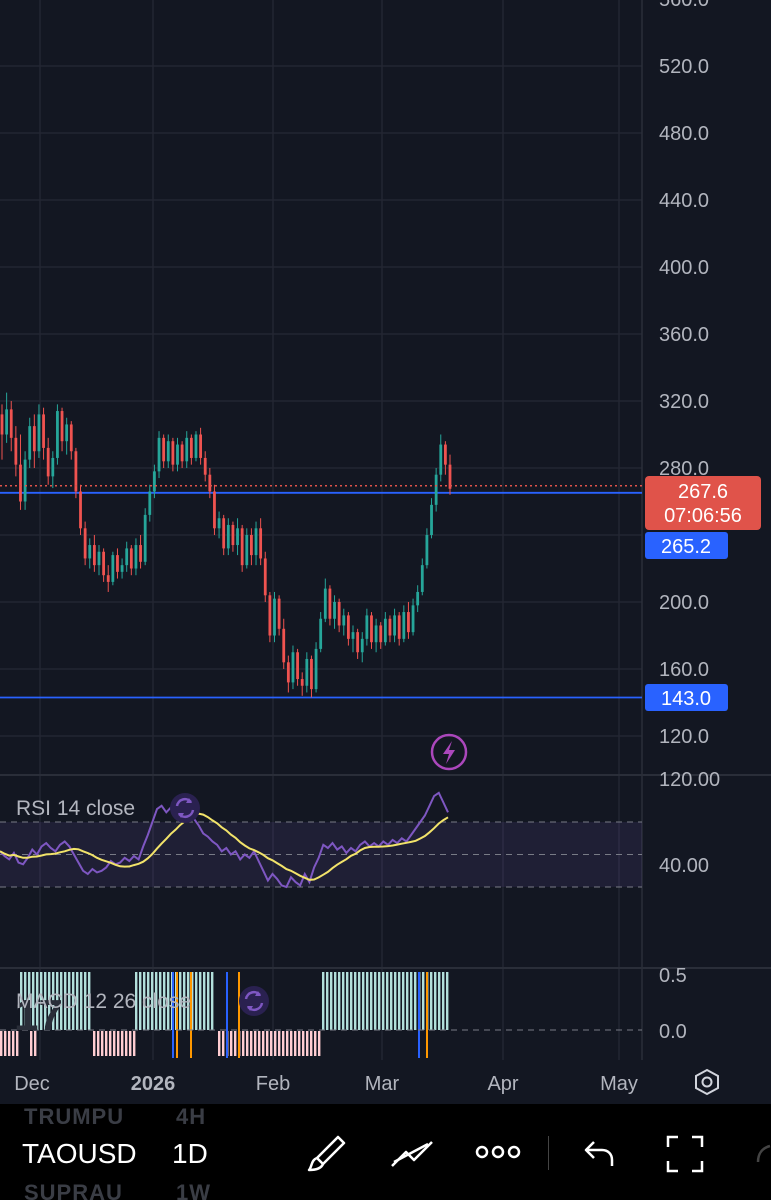  I want to click on symbol-selector: TAOUSD, so click(79, 1153).